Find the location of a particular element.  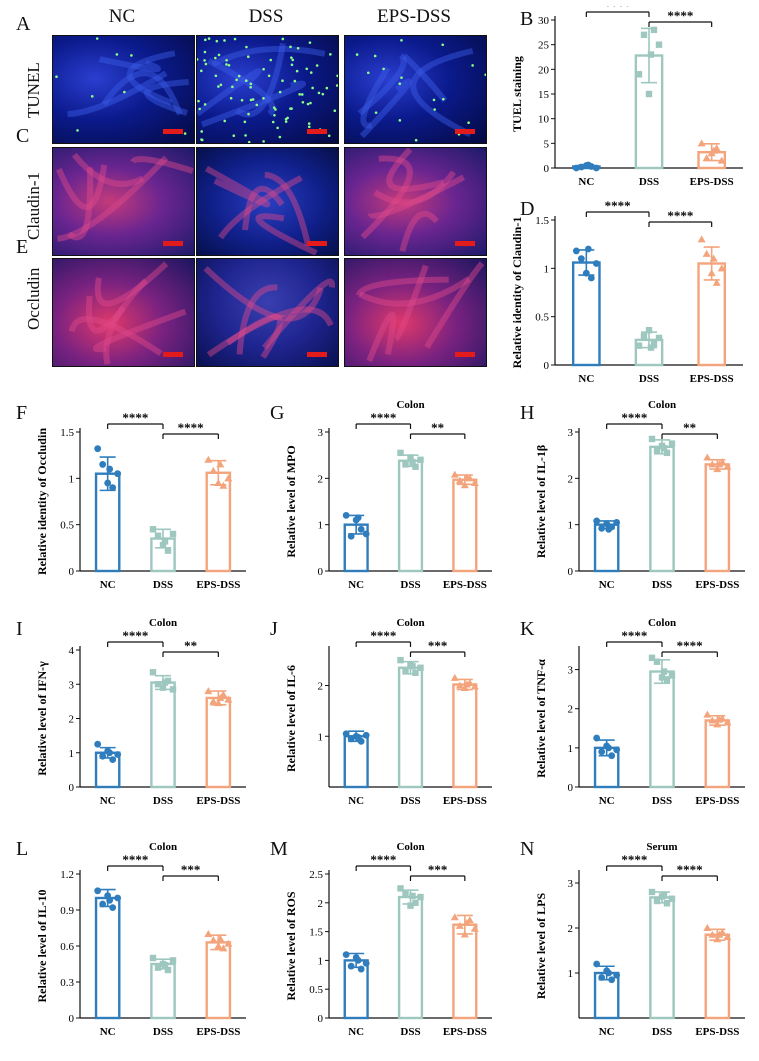

y-tick-label-I-1: 1 is located at coordinates (72, 754).